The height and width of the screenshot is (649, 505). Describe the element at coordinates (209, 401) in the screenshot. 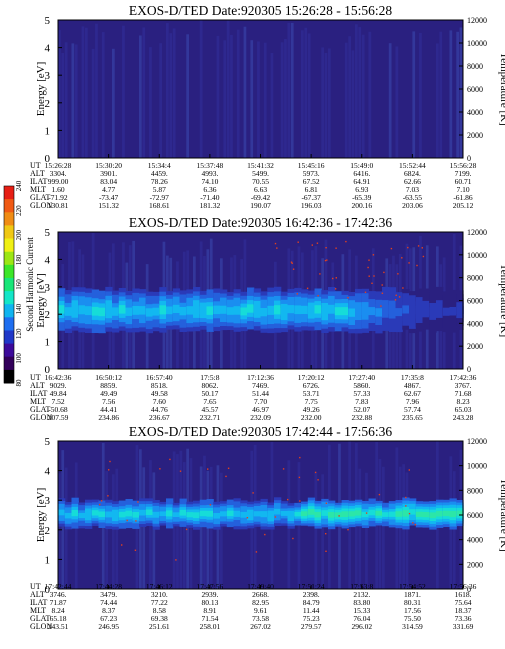

I see `row-value: 7.65` at that location.